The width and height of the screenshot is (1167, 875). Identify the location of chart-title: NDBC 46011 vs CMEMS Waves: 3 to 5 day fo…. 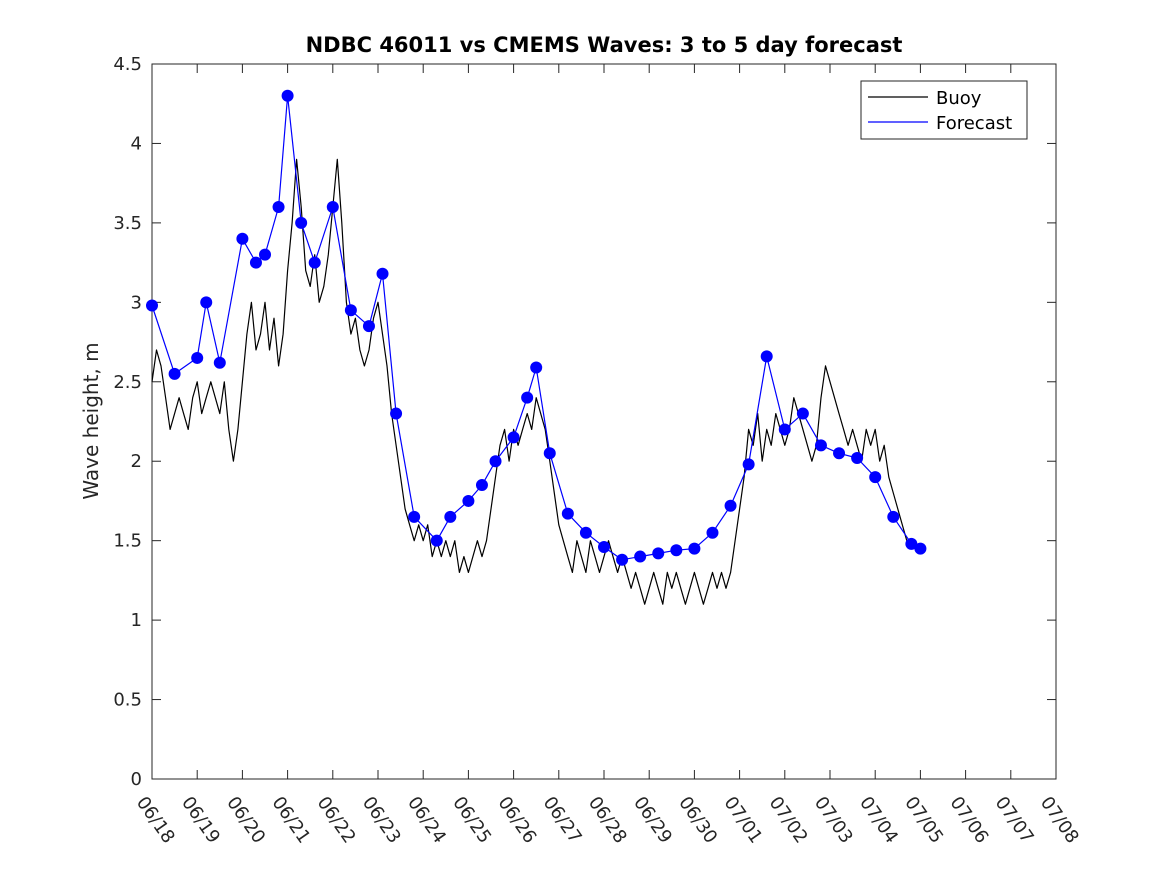
(604, 45).